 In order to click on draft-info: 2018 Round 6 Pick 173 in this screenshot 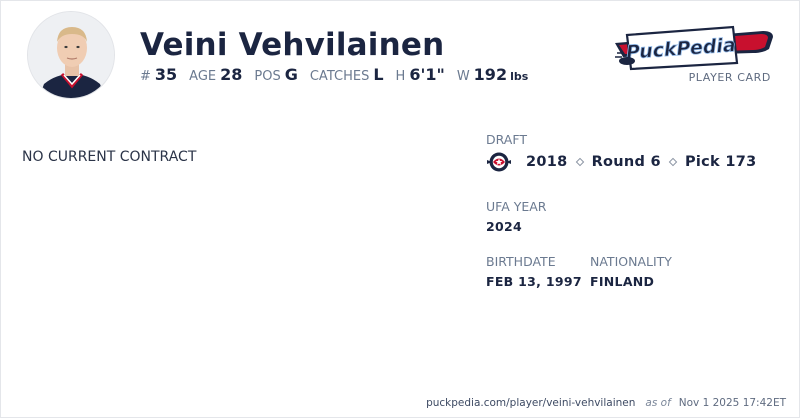, I will do `click(621, 162)`.